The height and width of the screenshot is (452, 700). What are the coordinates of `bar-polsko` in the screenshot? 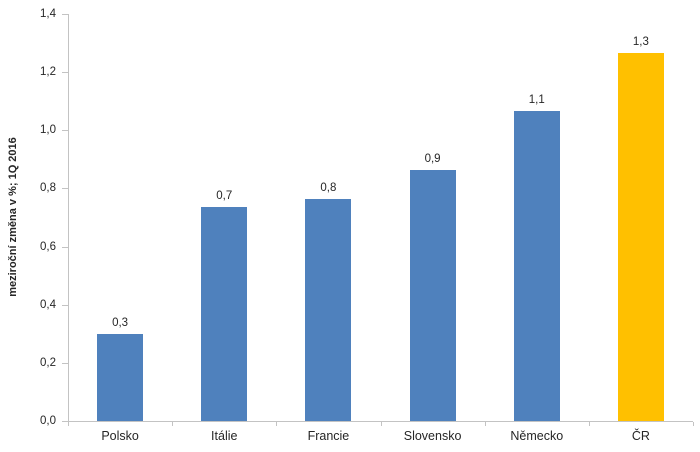 It's located at (120, 377).